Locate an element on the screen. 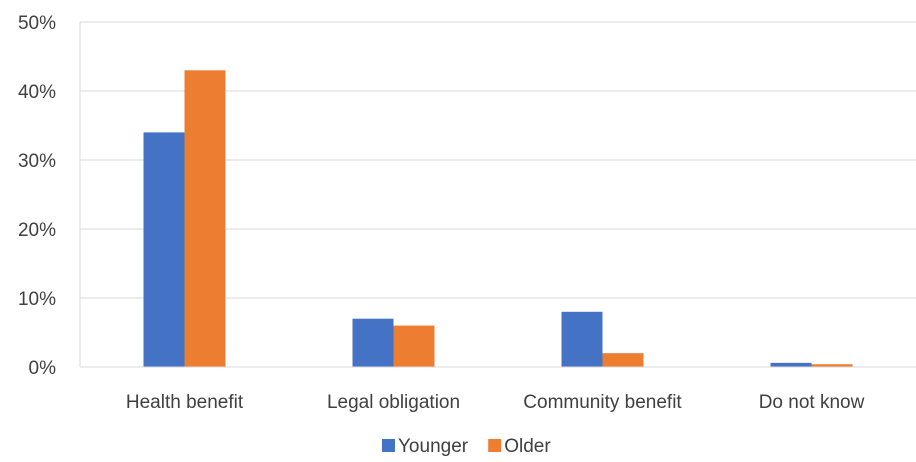 This screenshot has width=916, height=462. legend-label-older: Older is located at coordinates (527, 446).